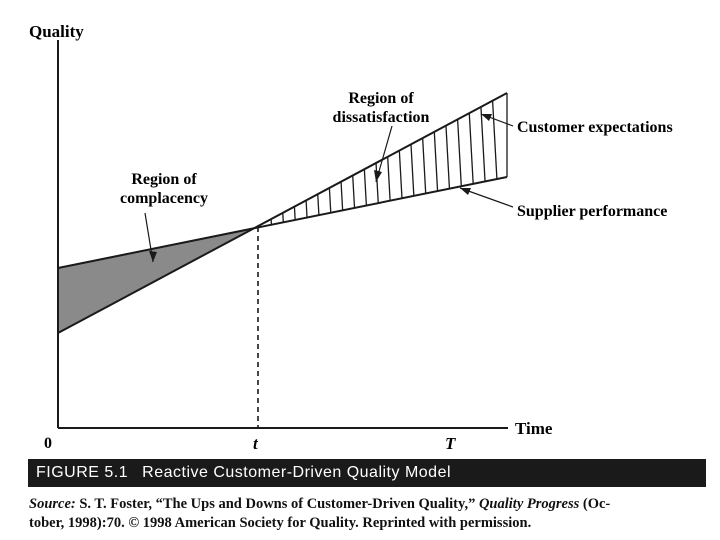  Describe the element at coordinates (381, 98) in the screenshot. I see `dissatisfaction-label-line1: Region of` at that location.